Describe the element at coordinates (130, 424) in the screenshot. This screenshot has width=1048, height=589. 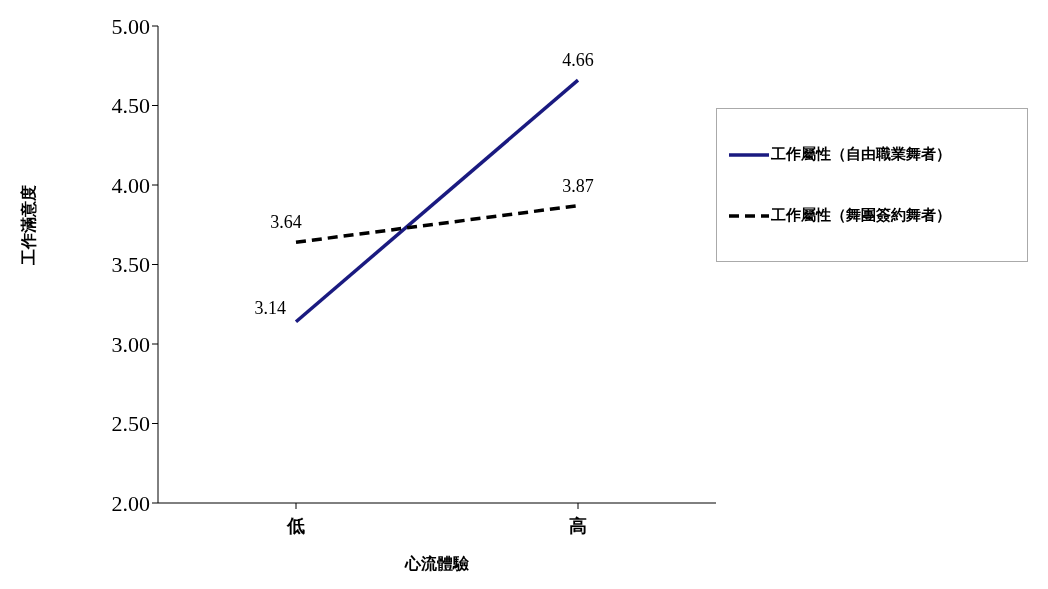
I see `y-tick-label: 2.50` at that location.